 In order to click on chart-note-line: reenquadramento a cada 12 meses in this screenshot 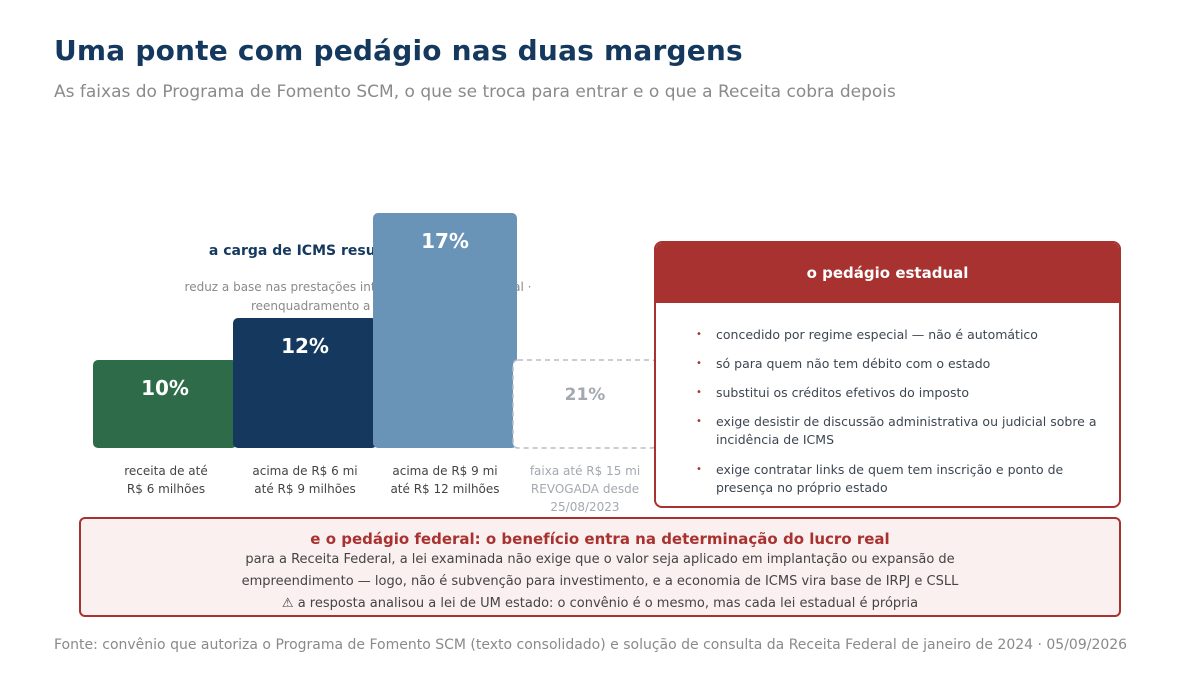, I will do `click(357, 306)`.